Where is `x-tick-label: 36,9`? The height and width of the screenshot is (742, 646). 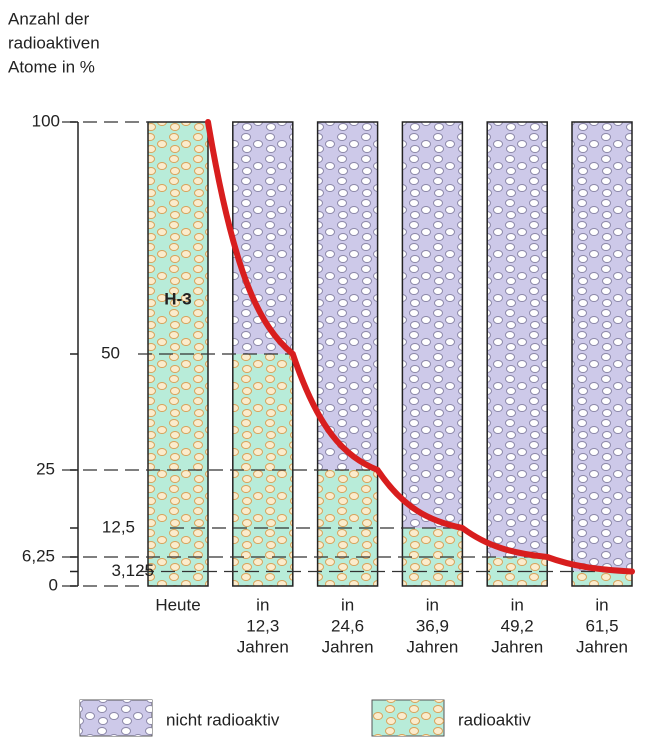
x-tick-label: 36,9 is located at coordinates (432, 625).